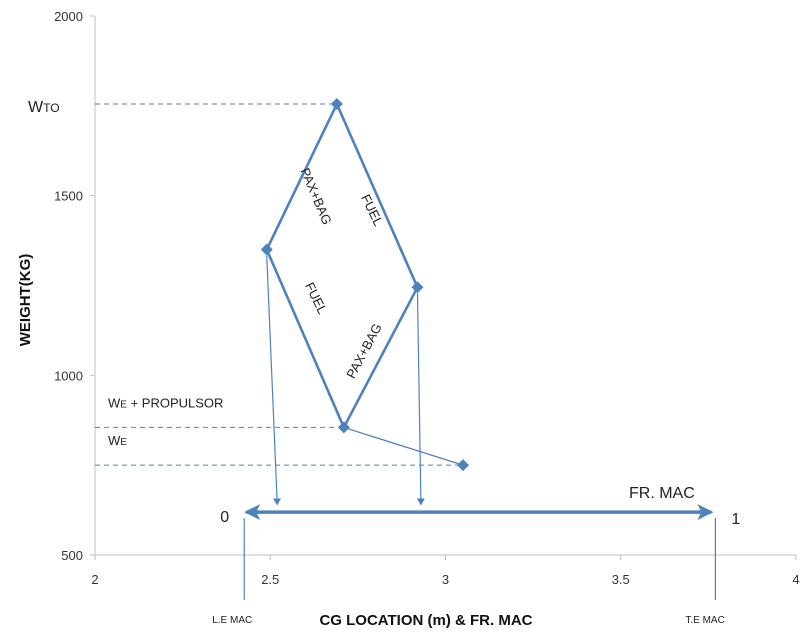  What do you see at coordinates (270, 579) in the screenshot?
I see `x-tick-label: 2.5` at bounding box center [270, 579].